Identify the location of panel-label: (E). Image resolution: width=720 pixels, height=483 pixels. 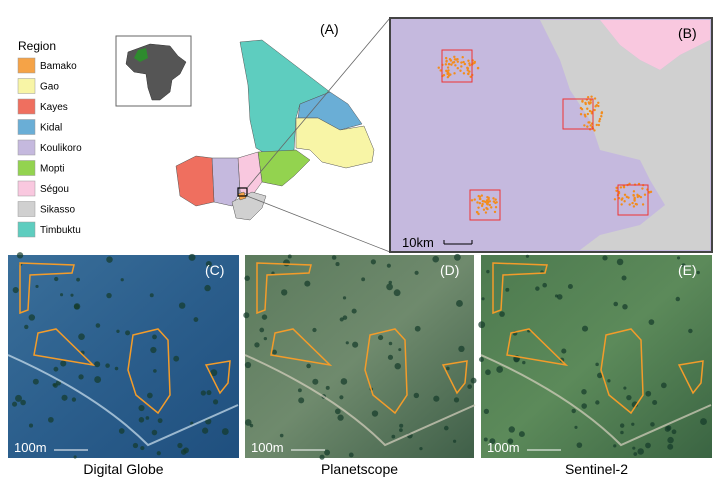
(687, 270).